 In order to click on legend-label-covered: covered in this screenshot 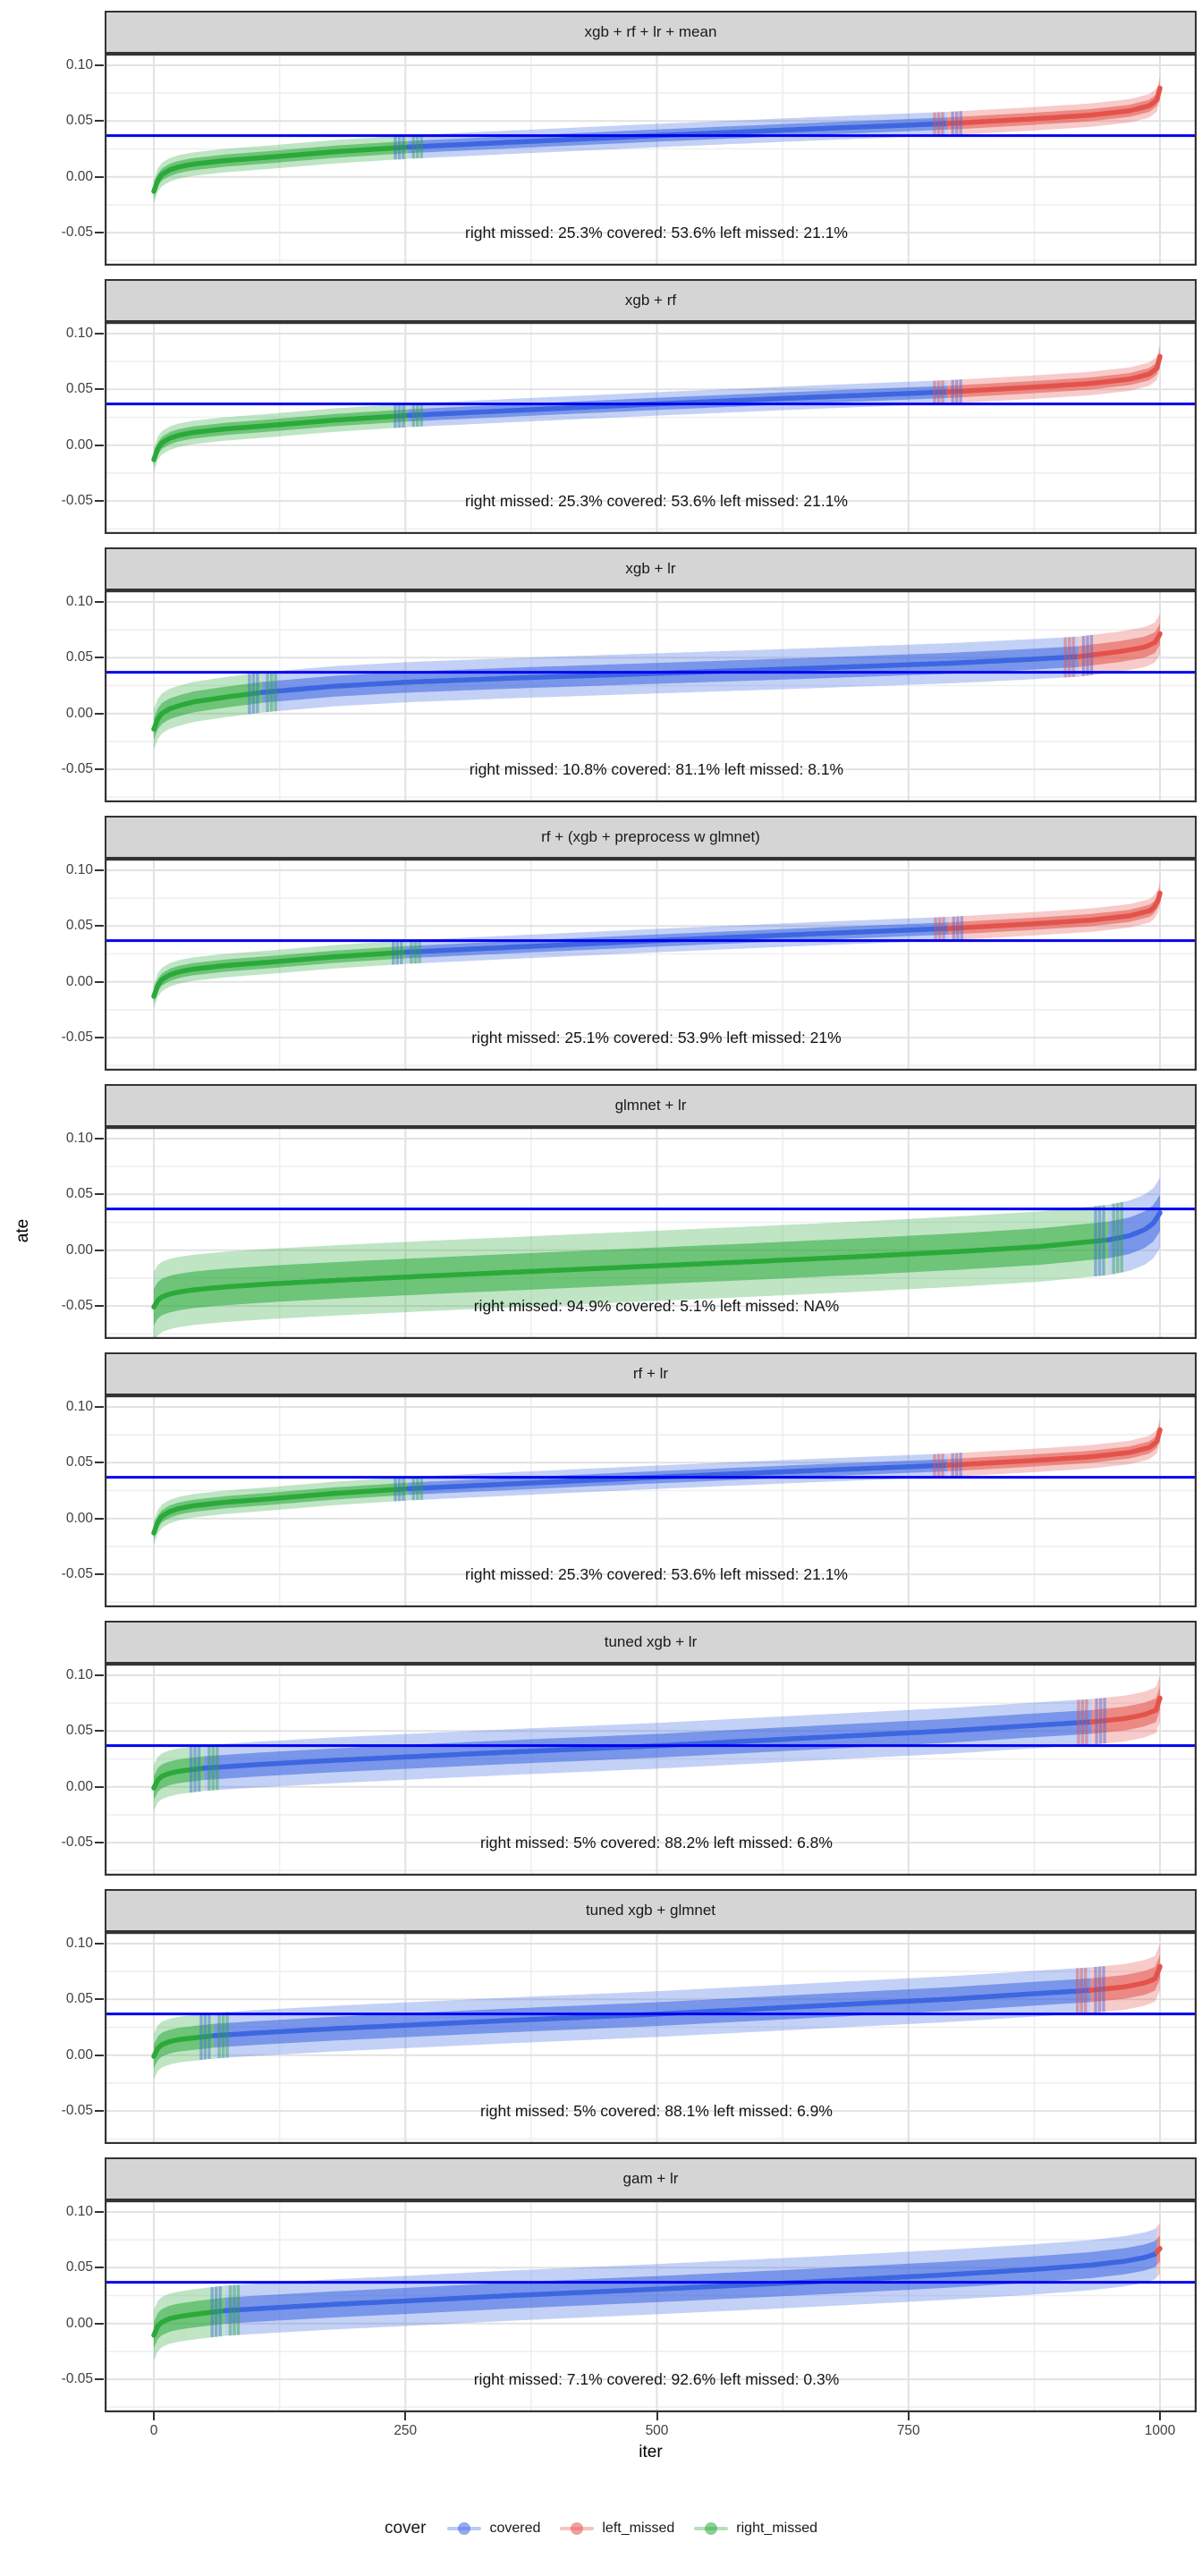, I will do `click(515, 2528)`.